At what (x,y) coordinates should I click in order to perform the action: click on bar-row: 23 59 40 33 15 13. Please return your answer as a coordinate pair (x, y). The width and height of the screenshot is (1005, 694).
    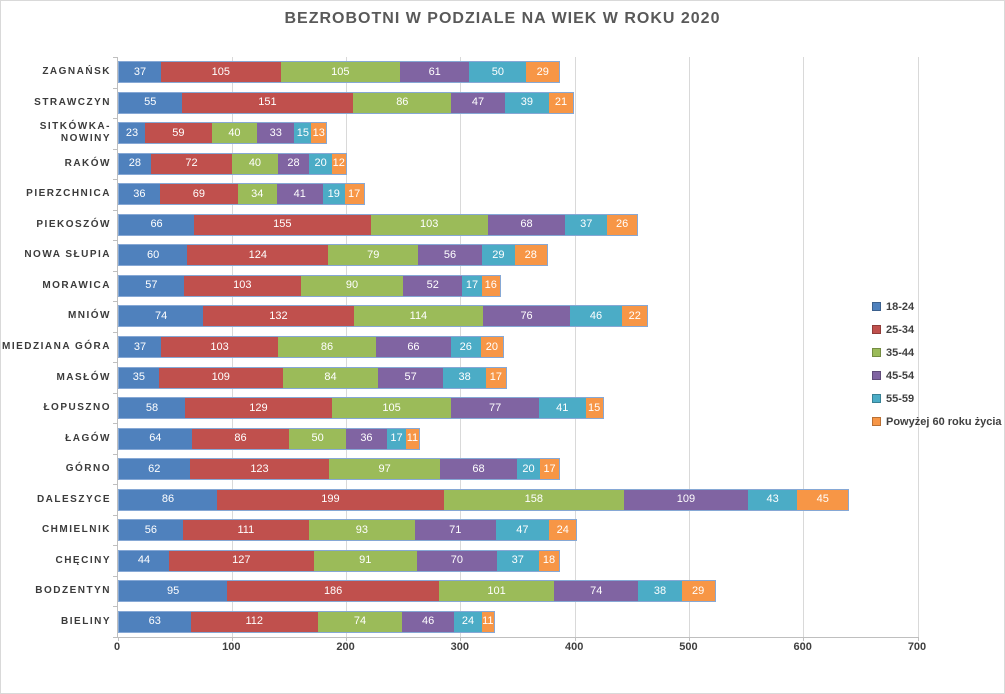
    Looking at the image, I should click on (223, 133).